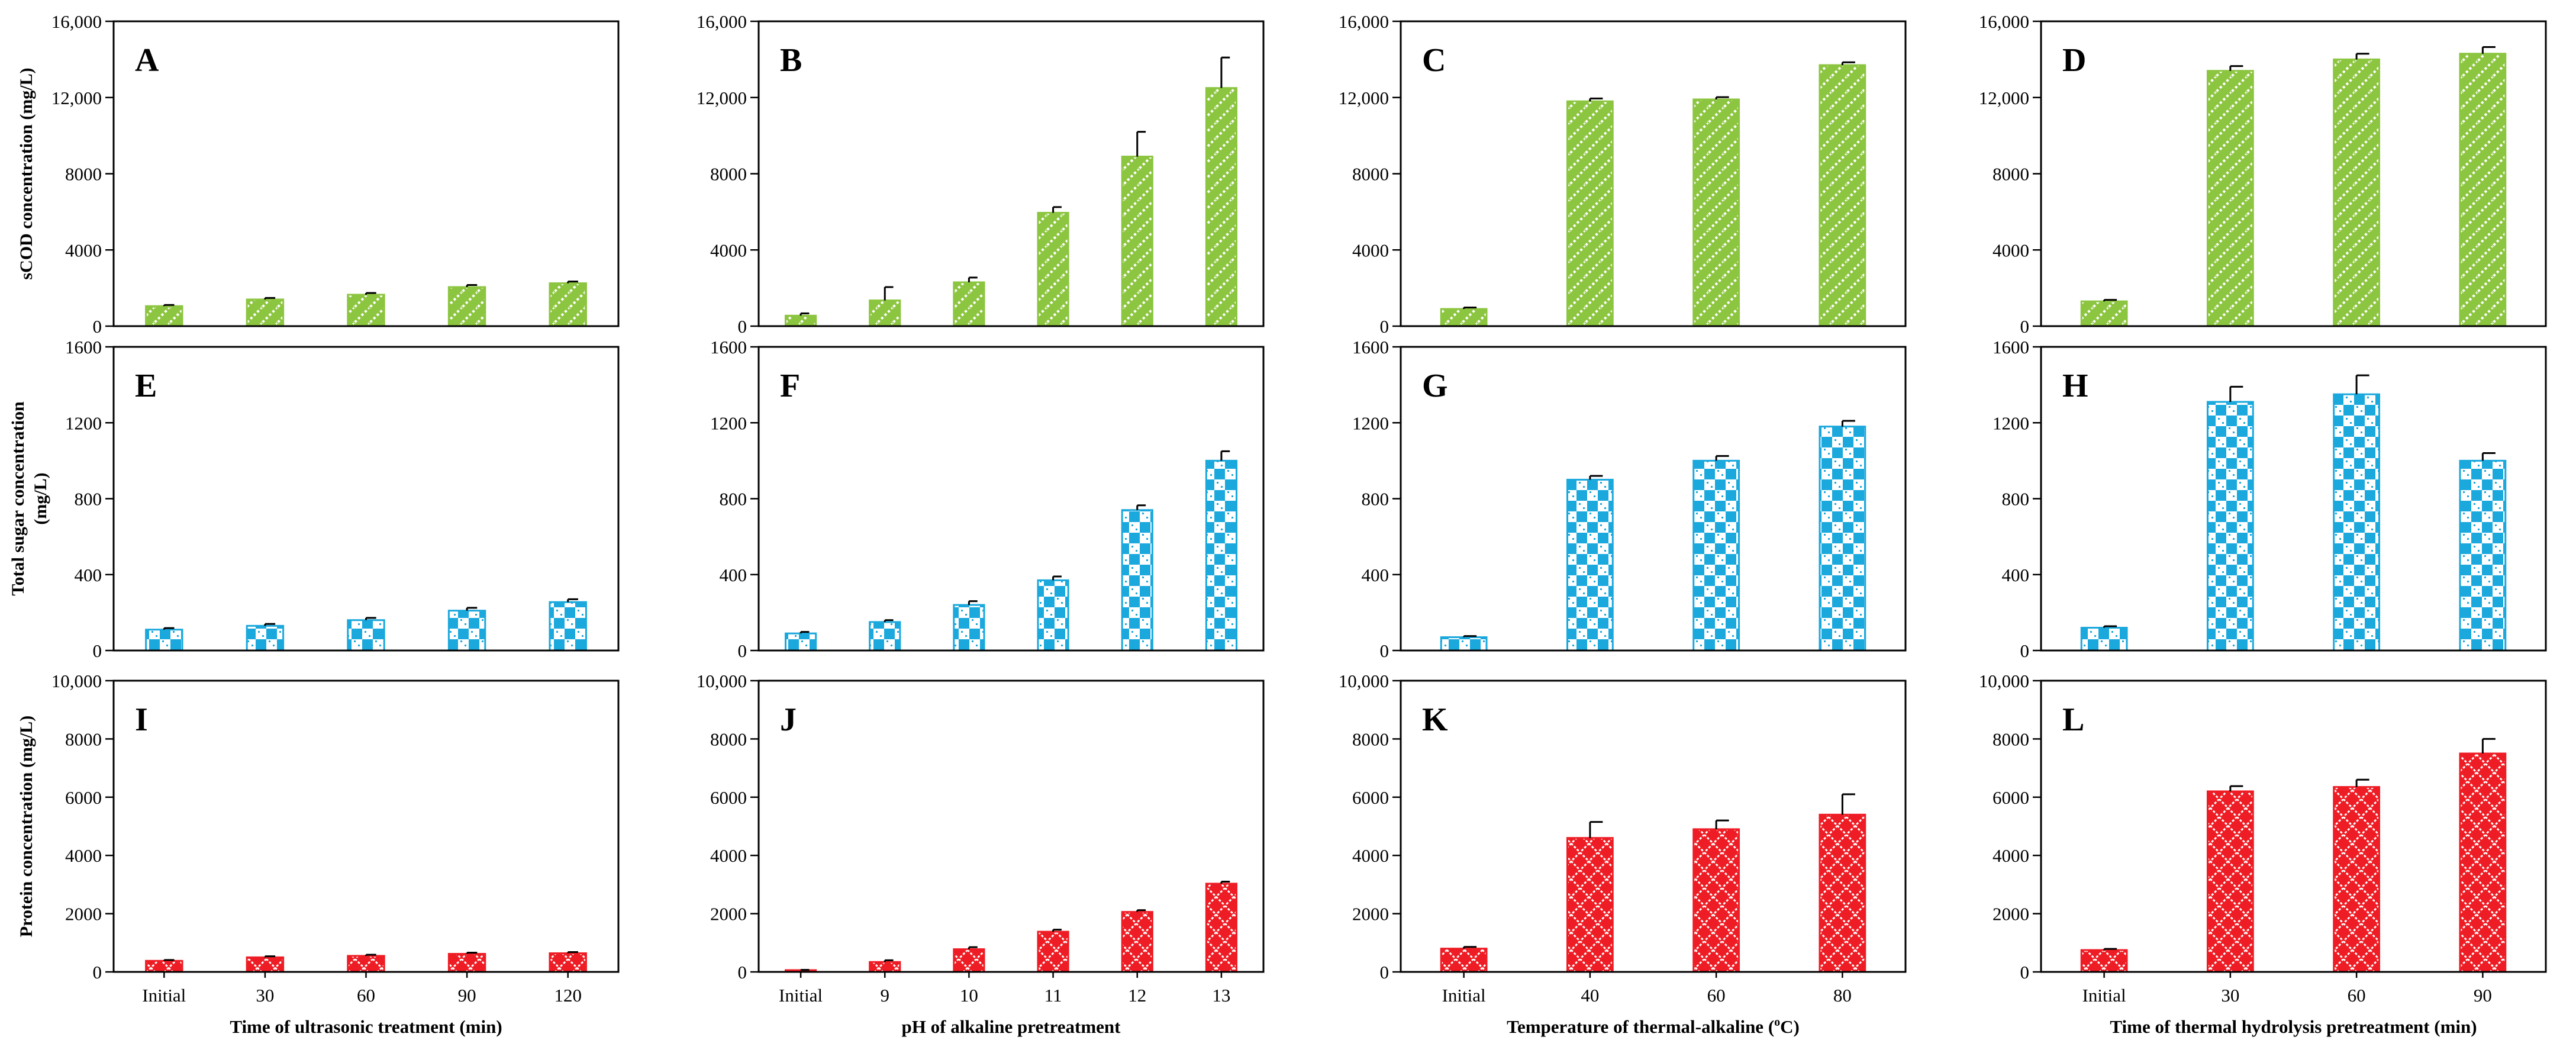 Image resolution: width=2576 pixels, height=1053 pixels. I want to click on panel-c: 0 4000 8000 12,000 16,000 C, so click(1623, 174).